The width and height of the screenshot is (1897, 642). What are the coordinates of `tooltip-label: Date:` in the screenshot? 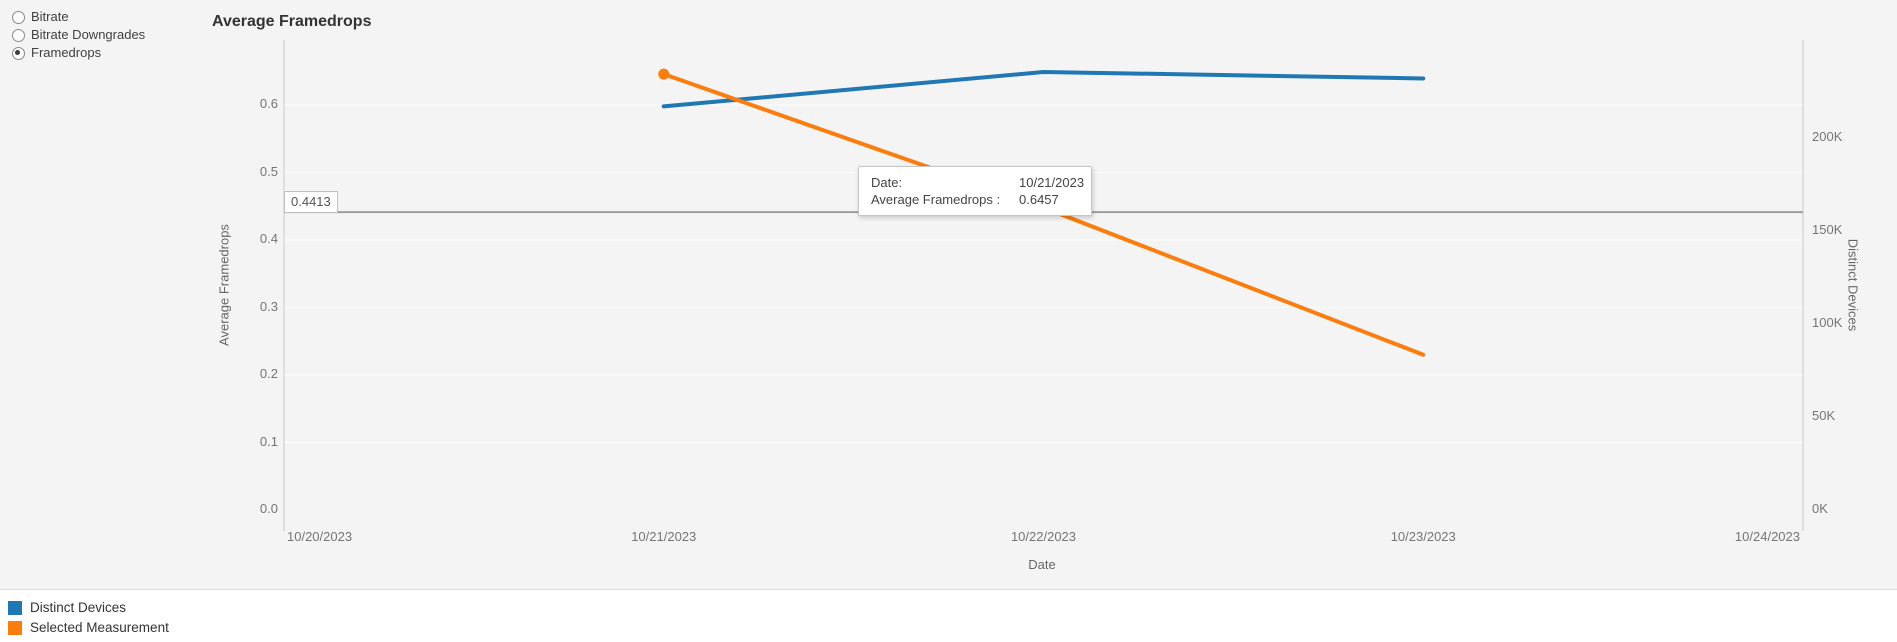 It's located at (887, 182).